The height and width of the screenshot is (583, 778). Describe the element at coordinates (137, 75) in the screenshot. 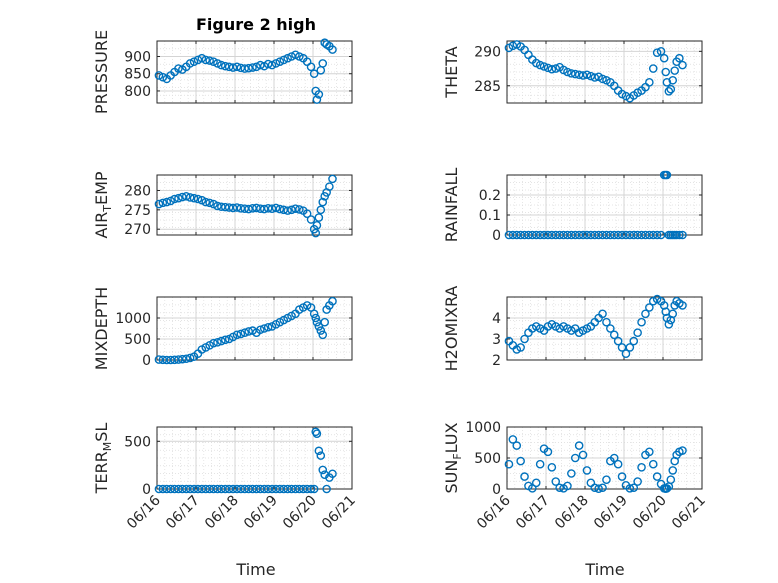

I see `y-tick-label: 850` at that location.